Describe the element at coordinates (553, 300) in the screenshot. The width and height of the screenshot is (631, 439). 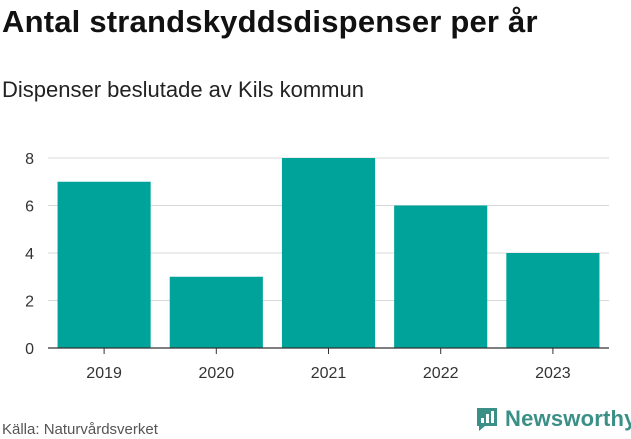
I see `bar-2023` at that location.